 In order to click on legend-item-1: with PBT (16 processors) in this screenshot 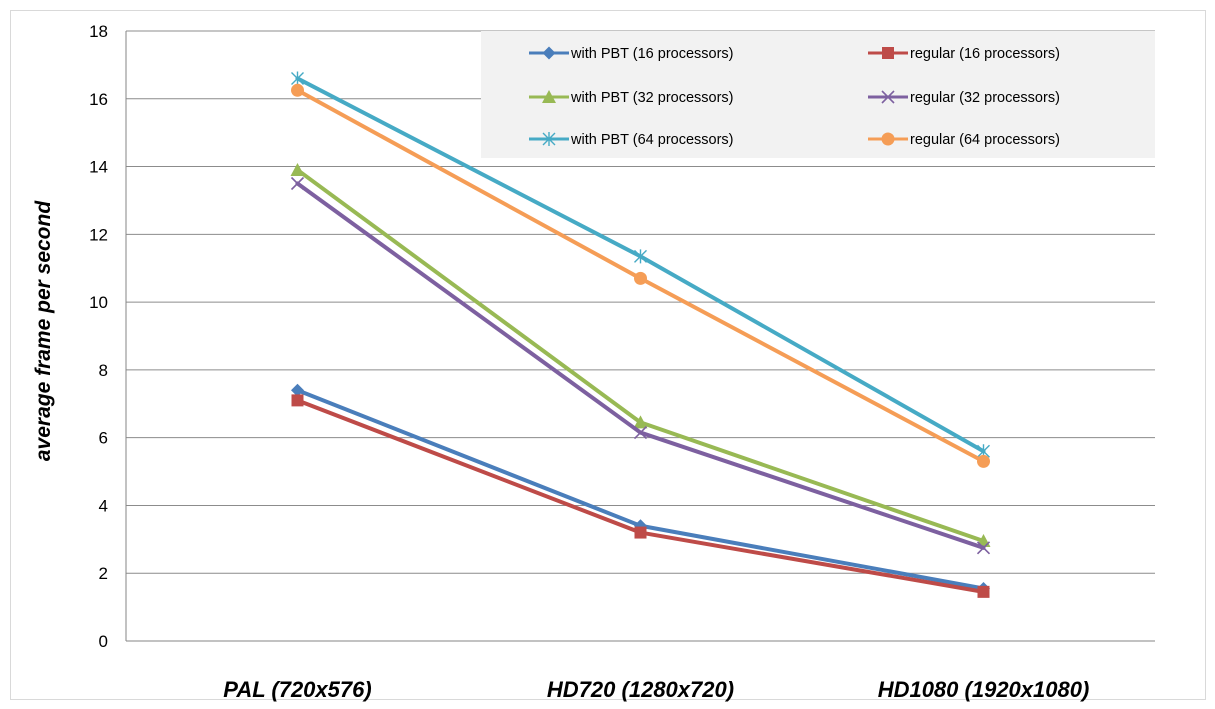, I will do `click(631, 54)`.